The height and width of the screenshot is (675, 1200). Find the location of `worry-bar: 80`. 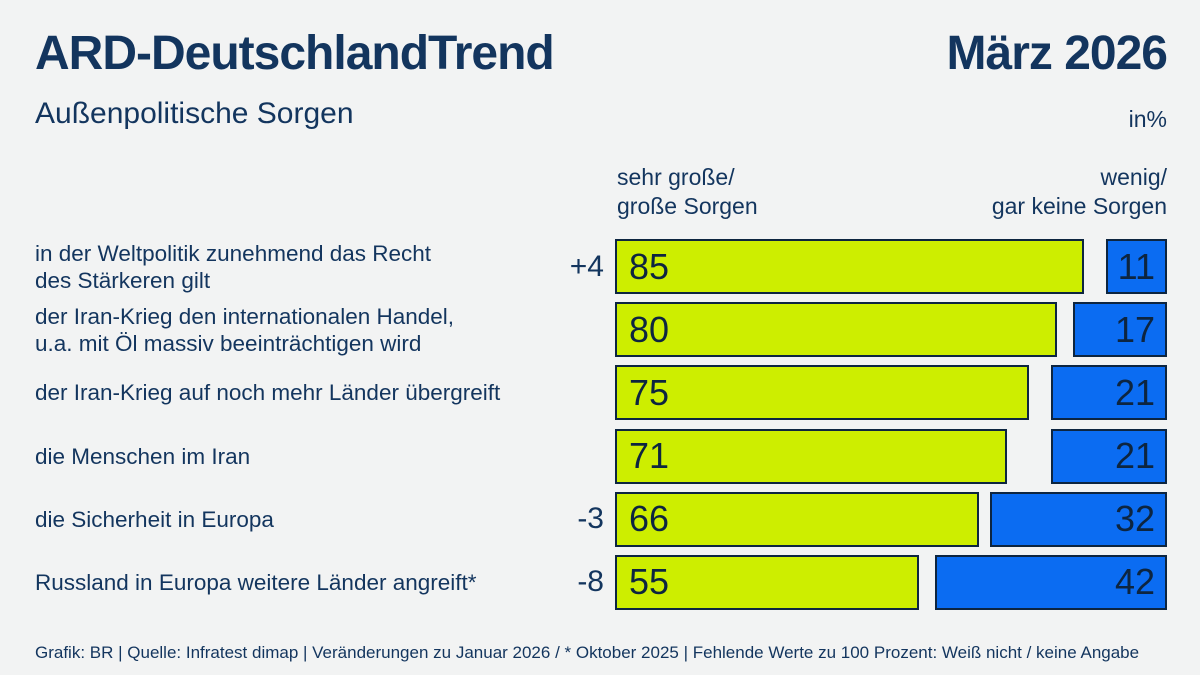

worry-bar: 80 is located at coordinates (836, 330).